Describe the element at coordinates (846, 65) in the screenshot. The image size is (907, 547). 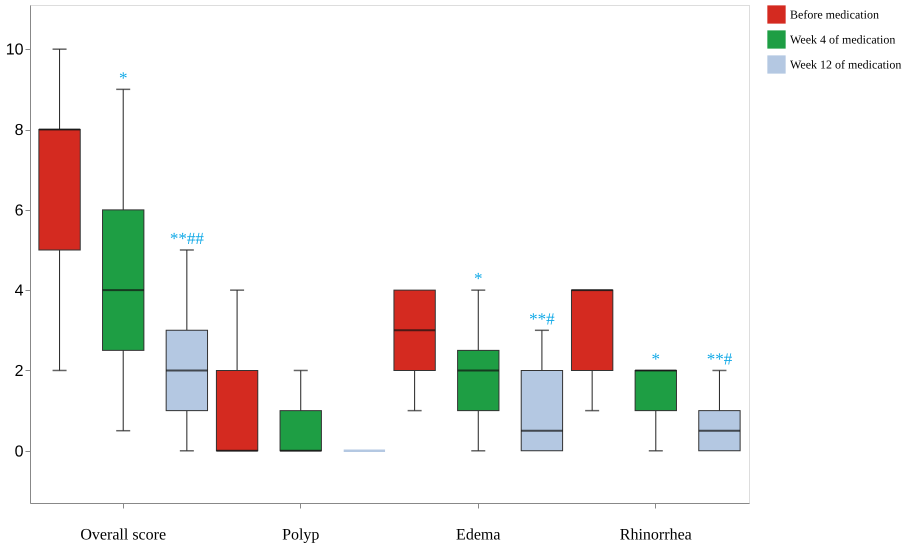
I see `legend-label: Week 12 of medication` at that location.